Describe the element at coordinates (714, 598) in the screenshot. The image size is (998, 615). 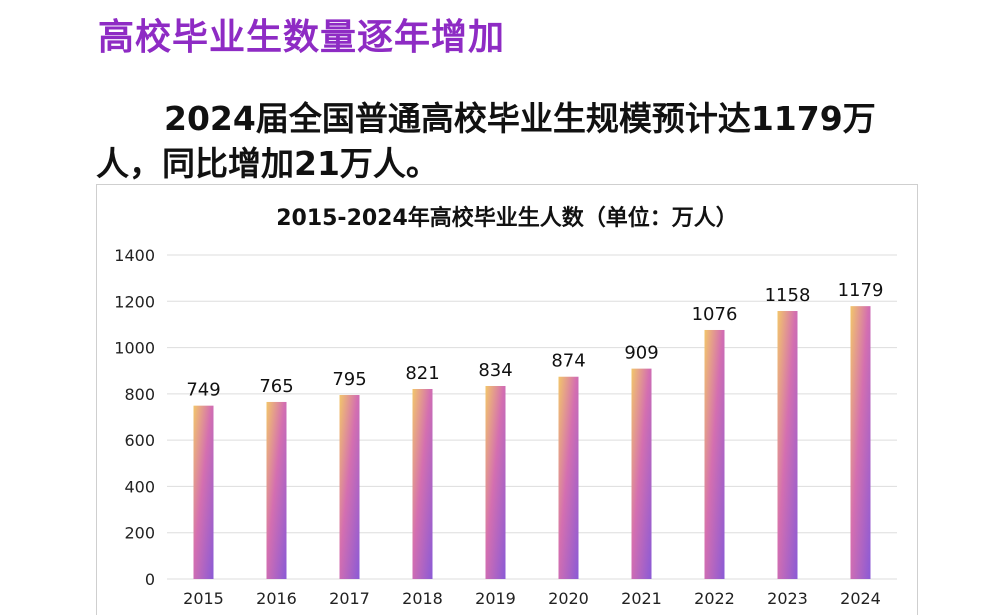
I see `x-tick-label: 2022` at that location.